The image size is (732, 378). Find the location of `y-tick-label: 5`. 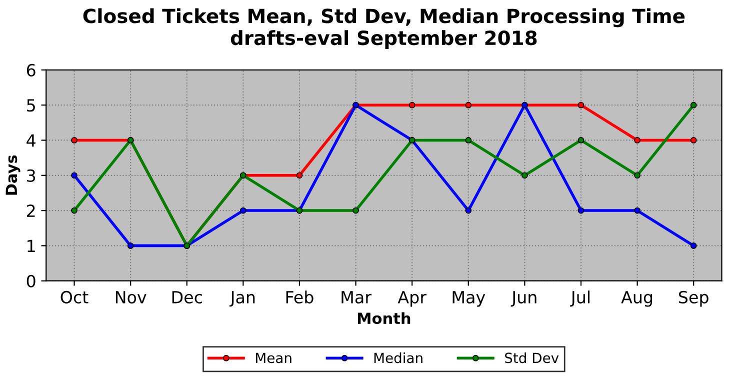

y-tick-label: 5 is located at coordinates (31, 105).